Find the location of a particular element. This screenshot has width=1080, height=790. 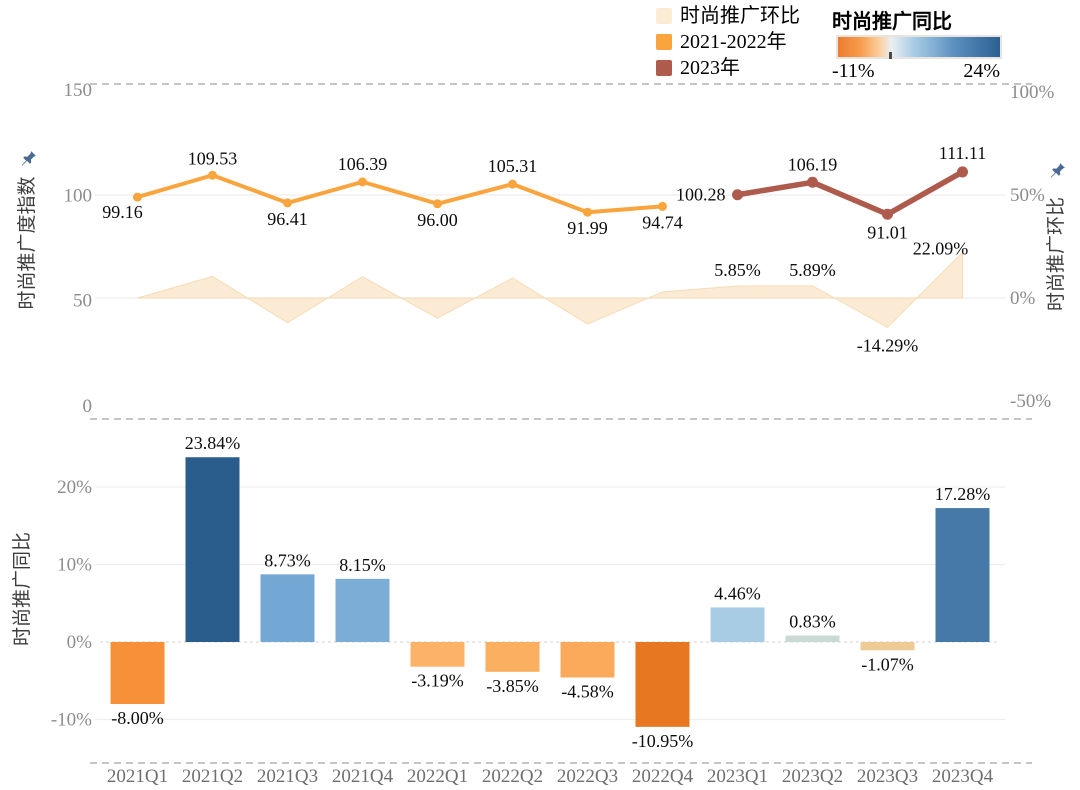

line-point-2022Q2 is located at coordinates (512, 184).